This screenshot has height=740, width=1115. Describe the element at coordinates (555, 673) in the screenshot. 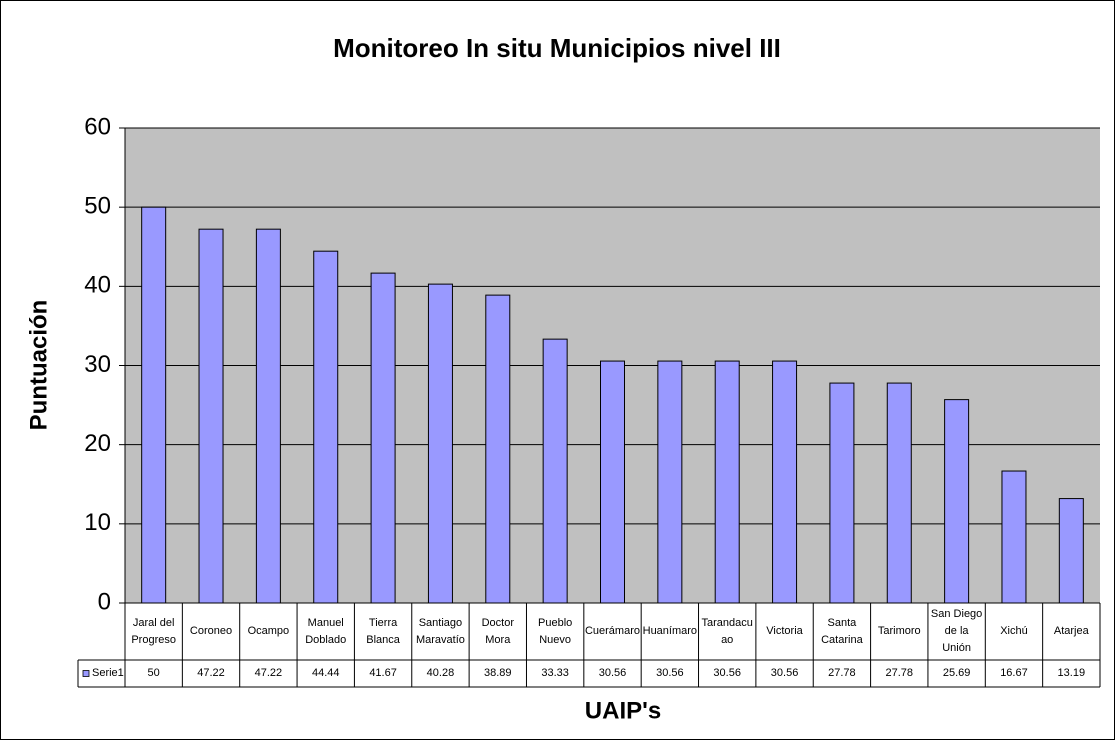

I see `table-value: 33.33` at that location.